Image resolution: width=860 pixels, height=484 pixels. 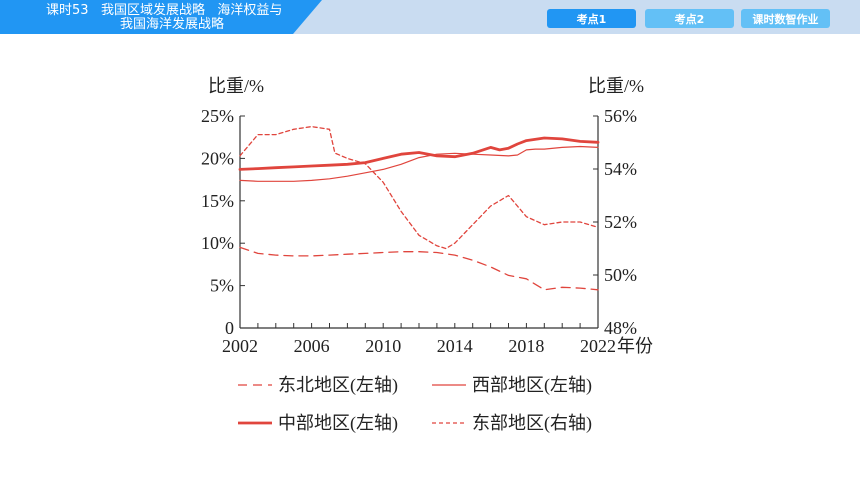 What do you see at coordinates (532, 423) in the screenshot?
I see `legend-label: 东部地区(右轴)` at bounding box center [532, 423].